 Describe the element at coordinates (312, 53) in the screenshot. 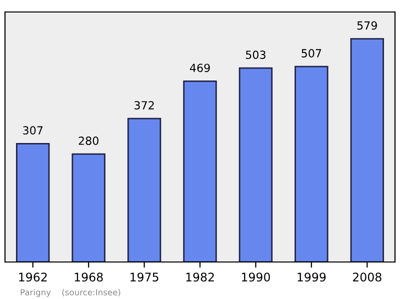

I see `data-label: 507` at that location.